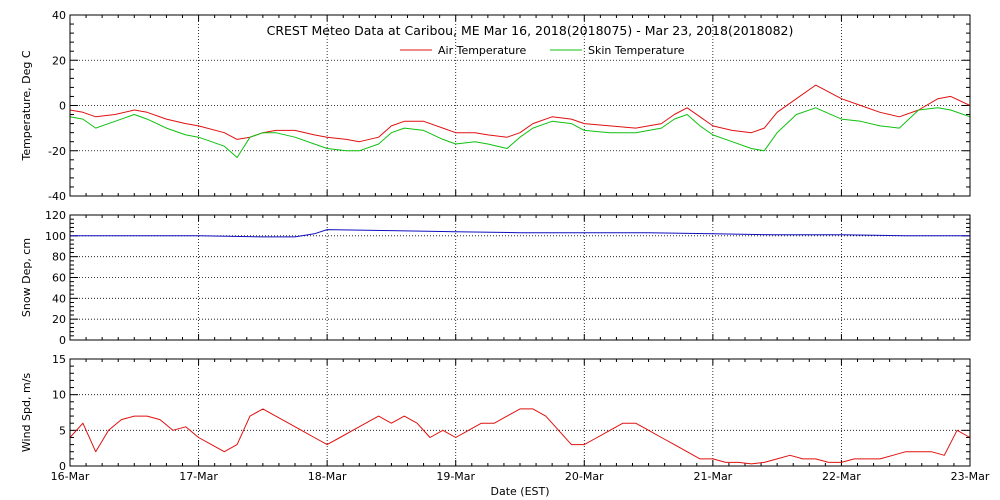 The width and height of the screenshot is (1000, 500). Describe the element at coordinates (482, 50) in the screenshot. I see `legend-air-label: Air Temperature` at that location.